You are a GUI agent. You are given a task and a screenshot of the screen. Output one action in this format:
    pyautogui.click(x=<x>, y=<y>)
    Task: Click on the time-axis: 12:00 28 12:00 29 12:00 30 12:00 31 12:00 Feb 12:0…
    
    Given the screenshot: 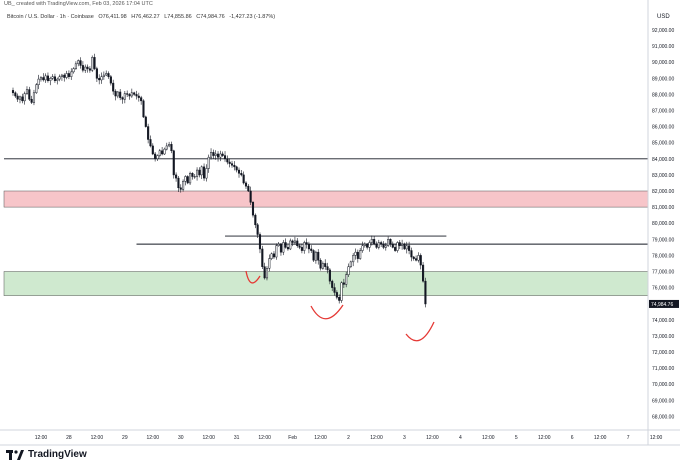 What is the action you would take?
    pyautogui.click(x=357, y=438)
    